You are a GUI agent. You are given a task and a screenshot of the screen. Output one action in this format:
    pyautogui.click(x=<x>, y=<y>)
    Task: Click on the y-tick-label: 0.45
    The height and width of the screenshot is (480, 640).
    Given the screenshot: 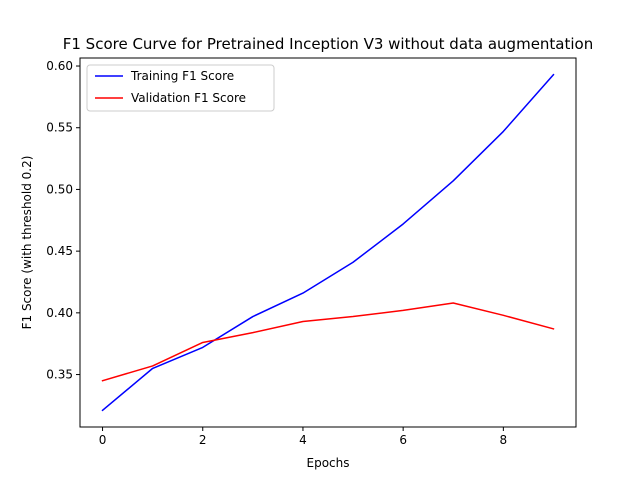 What is the action you would take?
    pyautogui.click(x=59, y=251)
    